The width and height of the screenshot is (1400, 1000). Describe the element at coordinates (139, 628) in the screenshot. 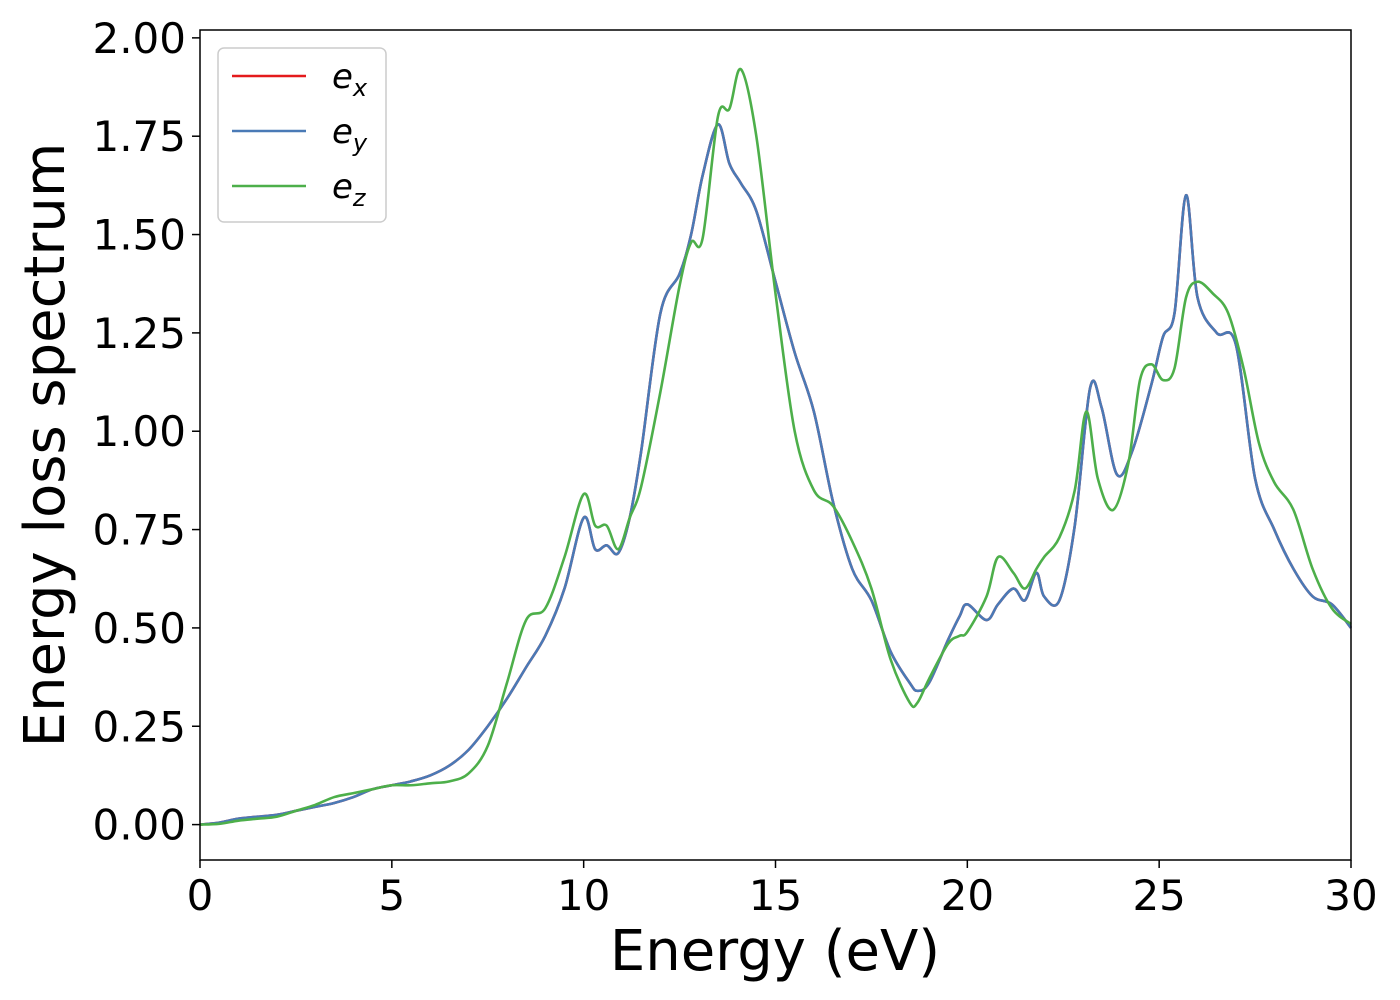

I see `y-tick-label: 0.50` at that location.